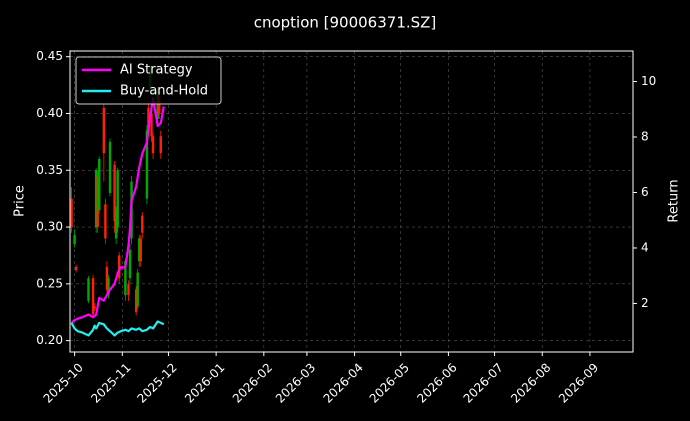 This screenshot has width=690, height=421. What do you see at coordinates (20, 201) in the screenshot?
I see `left-axis-label: Price` at bounding box center [20, 201].